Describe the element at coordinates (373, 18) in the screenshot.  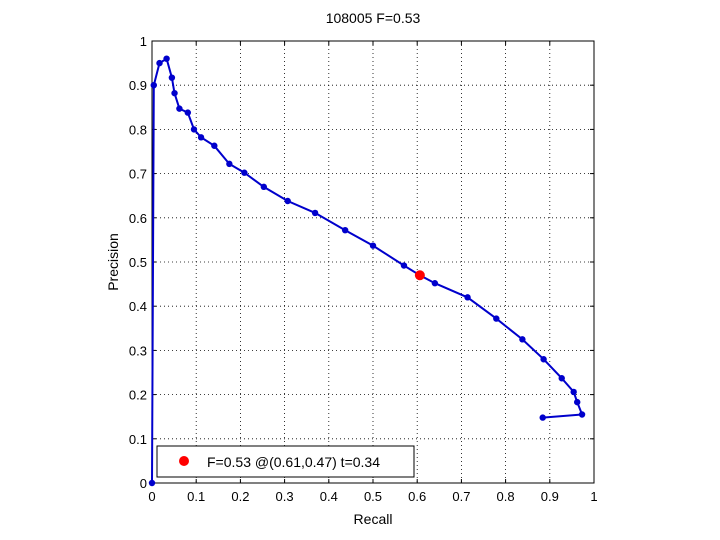
I see `chart-title: 108005 F=0.53` at that location.